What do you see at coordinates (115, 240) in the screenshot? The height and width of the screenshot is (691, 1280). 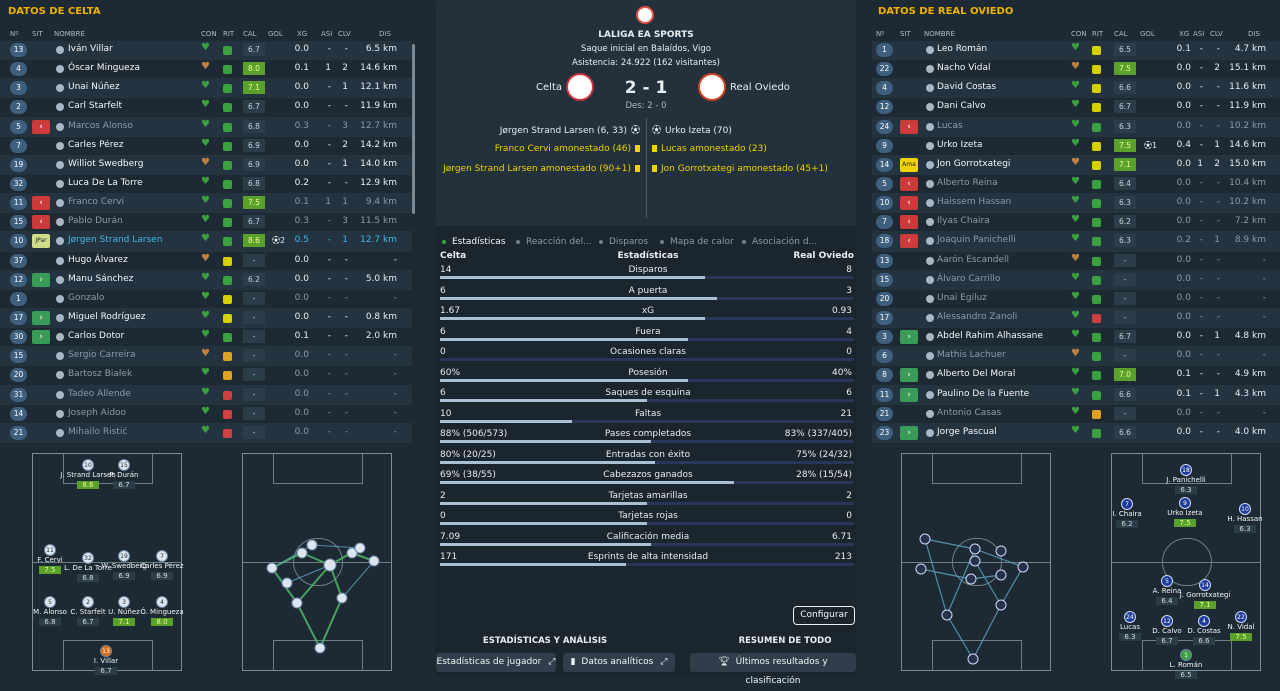 I see `player-name: Jørgen Strand Larsen` at bounding box center [115, 240].